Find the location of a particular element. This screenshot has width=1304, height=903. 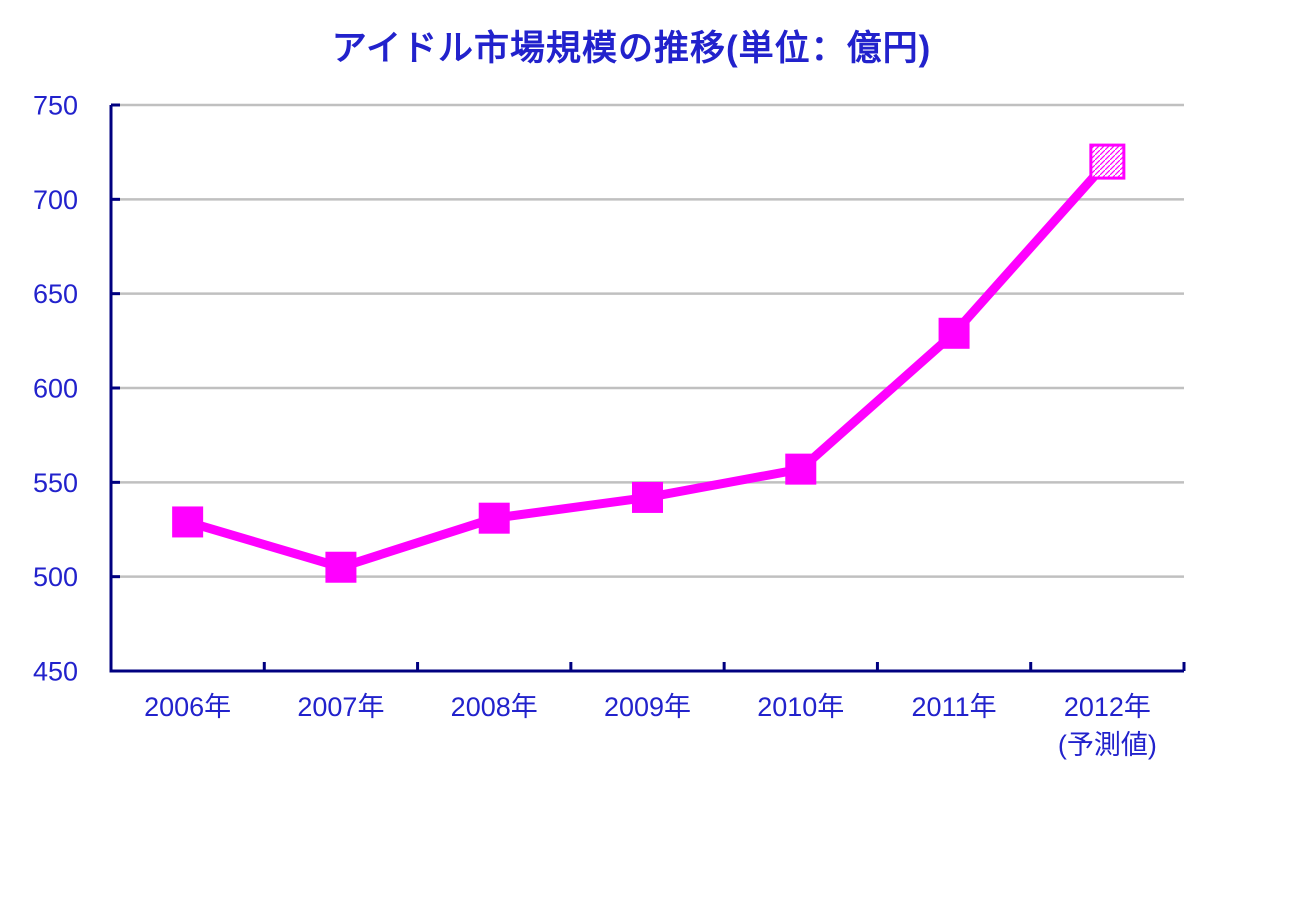

y-tick-label: 450 is located at coordinates (55, 671).